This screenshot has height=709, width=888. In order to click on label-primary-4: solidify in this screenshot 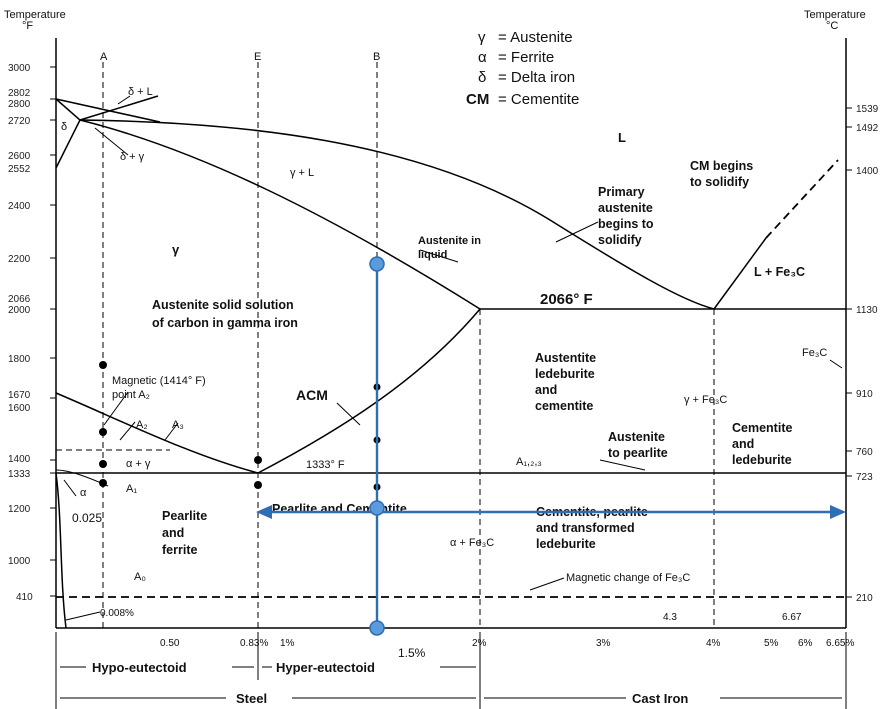, I will do `click(620, 240)`.